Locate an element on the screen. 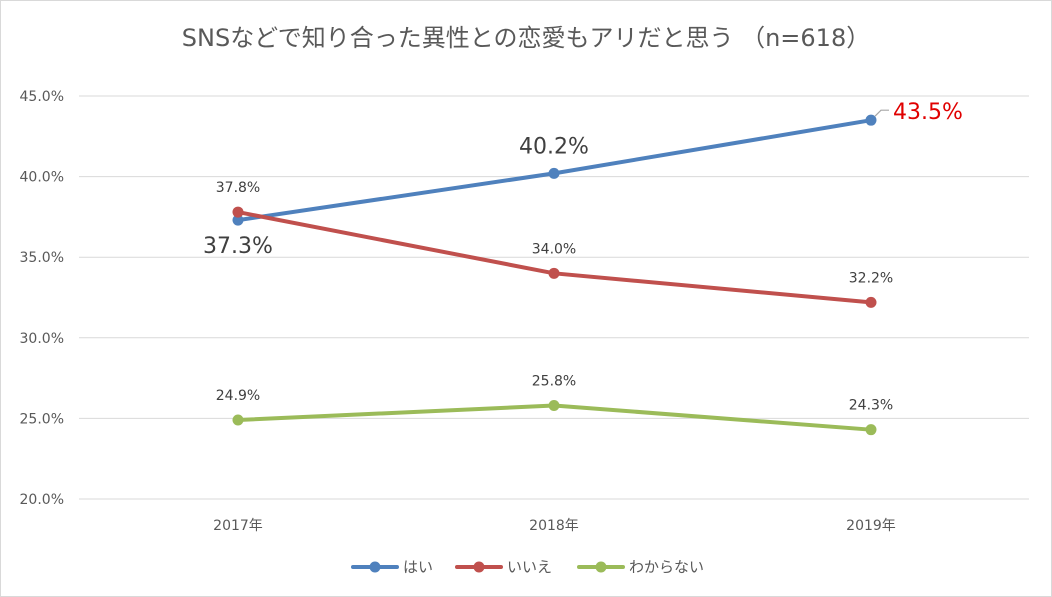 This screenshot has height=597, width=1052. chart-title: SNSなどで知り合った異性との恋愛もアリだと思う （n=618） is located at coordinates (526, 38).